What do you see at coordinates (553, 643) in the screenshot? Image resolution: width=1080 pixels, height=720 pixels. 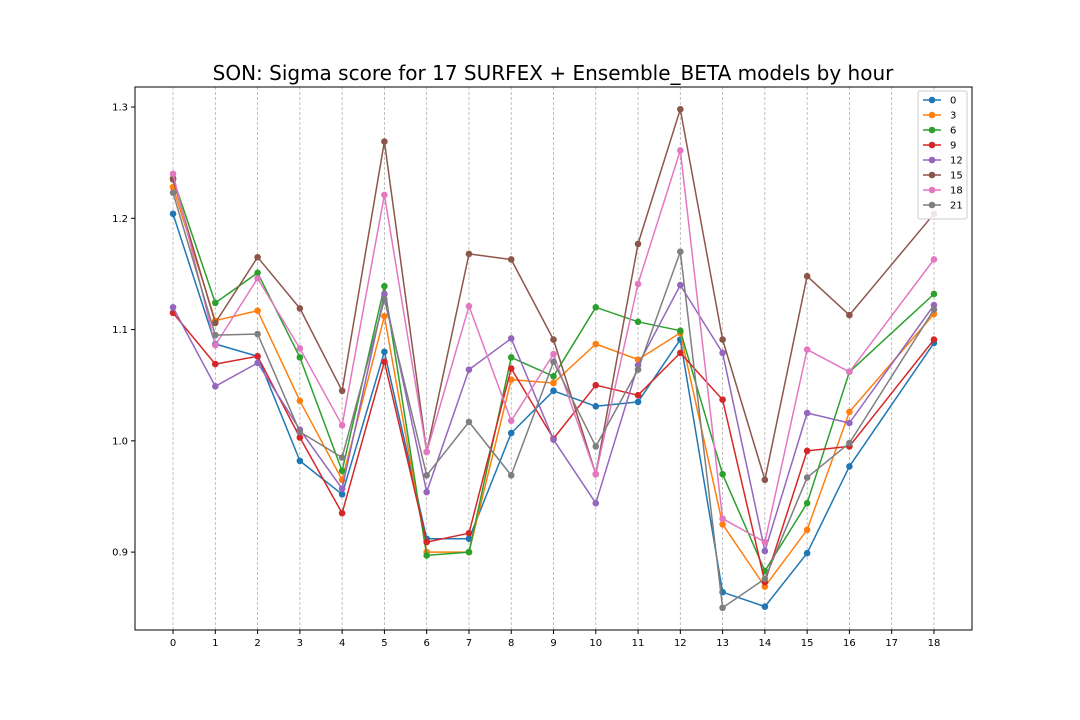 I see `x-tick-label: 9` at bounding box center [553, 643].